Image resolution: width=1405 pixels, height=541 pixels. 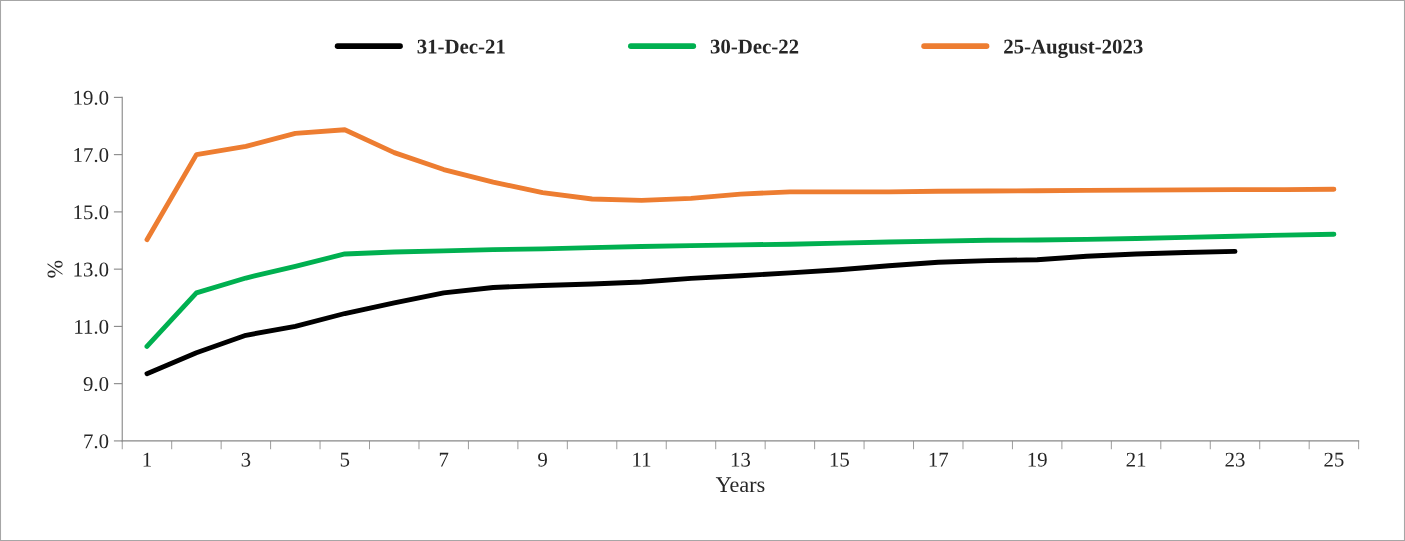 I want to click on legend-label: 30-Dec-22, so click(x=754, y=46).